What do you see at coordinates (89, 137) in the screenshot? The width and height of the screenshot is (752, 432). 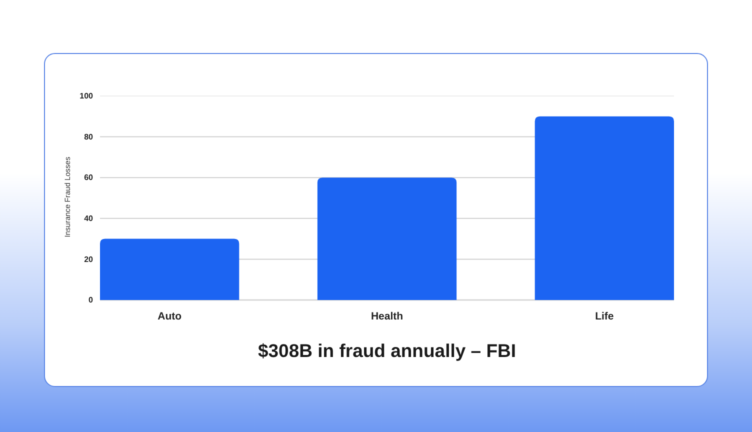 I see `y-tick-label: 80` at bounding box center [89, 137].